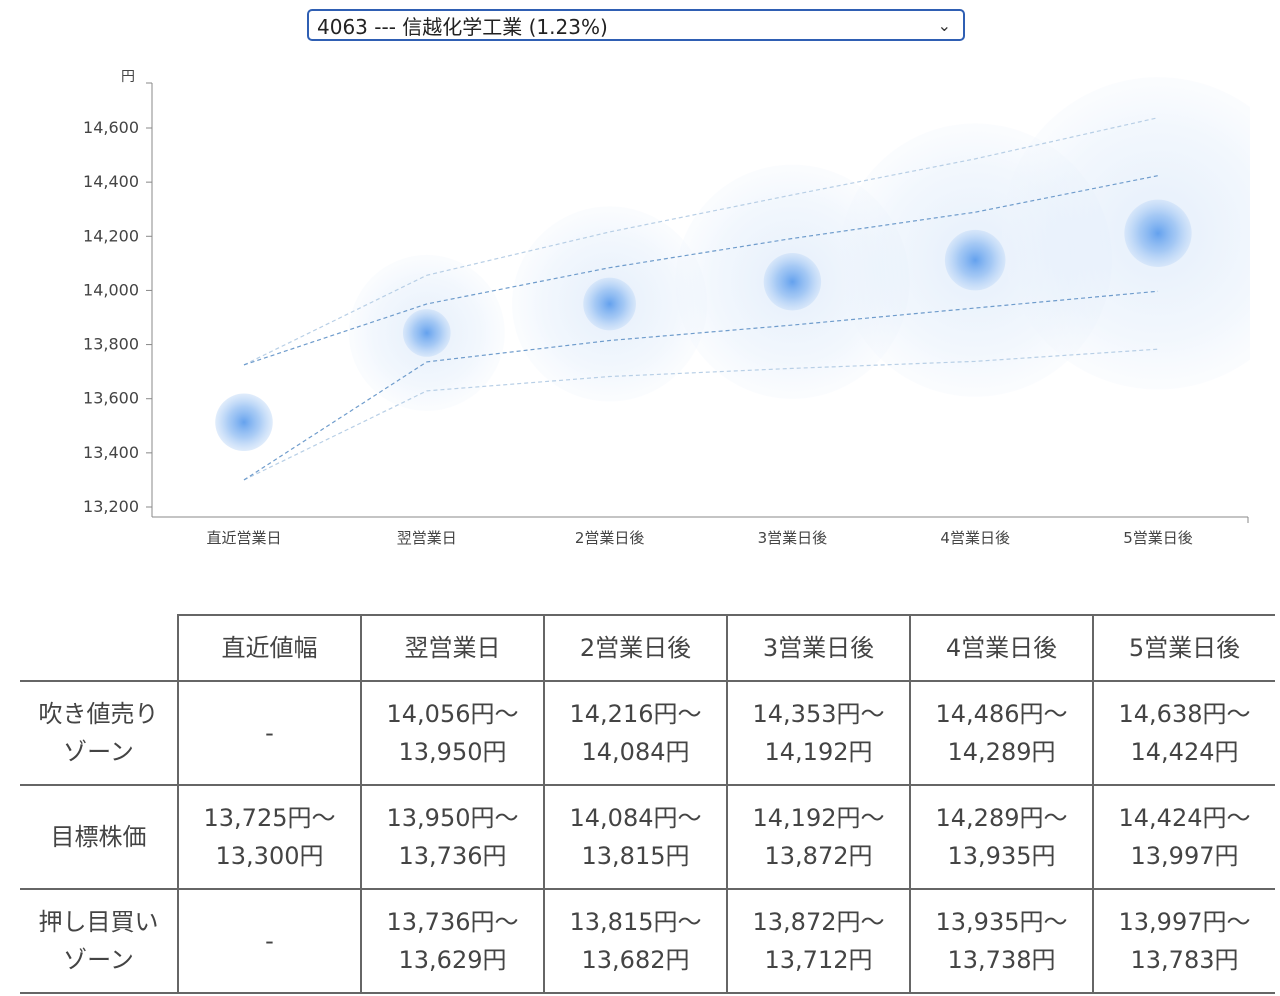 This screenshot has height=996, width=1280. What do you see at coordinates (1184, 922) in the screenshot?
I see `cell-line1: 13,997円〜` at bounding box center [1184, 922].